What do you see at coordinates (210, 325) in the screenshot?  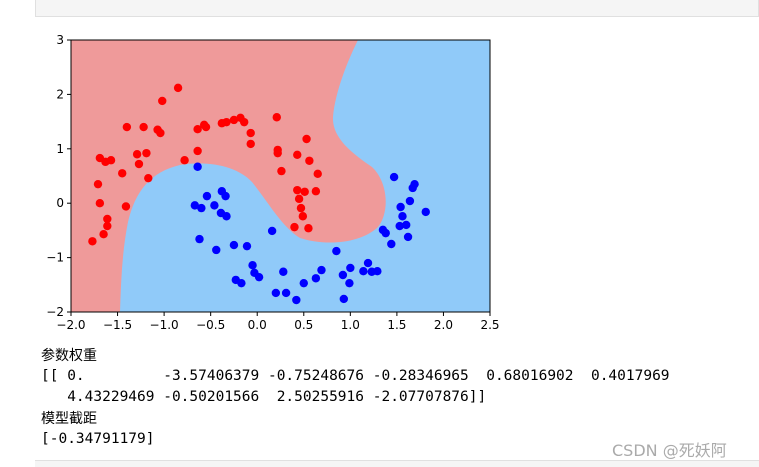 I see `x-tick-label: −0.5` at bounding box center [210, 325].